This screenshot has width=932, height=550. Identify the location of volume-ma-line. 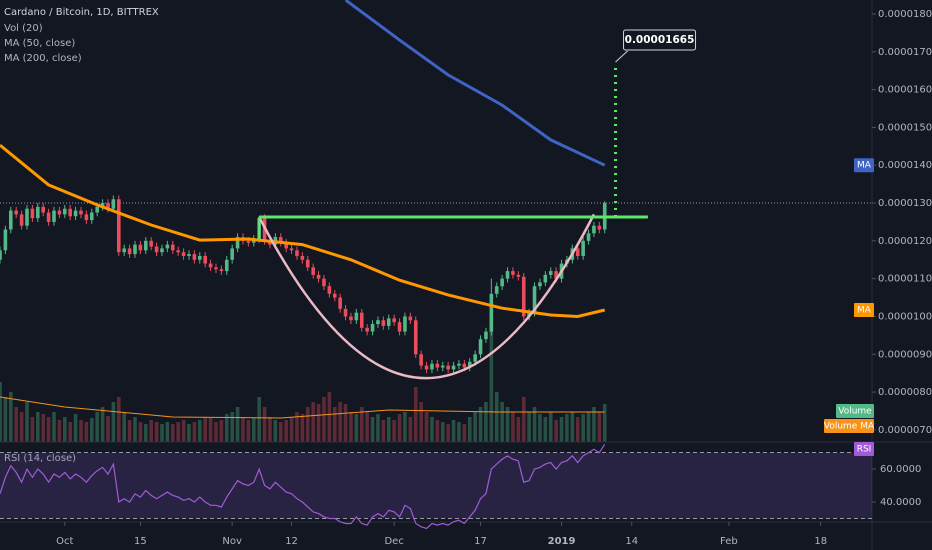
(302, 407).